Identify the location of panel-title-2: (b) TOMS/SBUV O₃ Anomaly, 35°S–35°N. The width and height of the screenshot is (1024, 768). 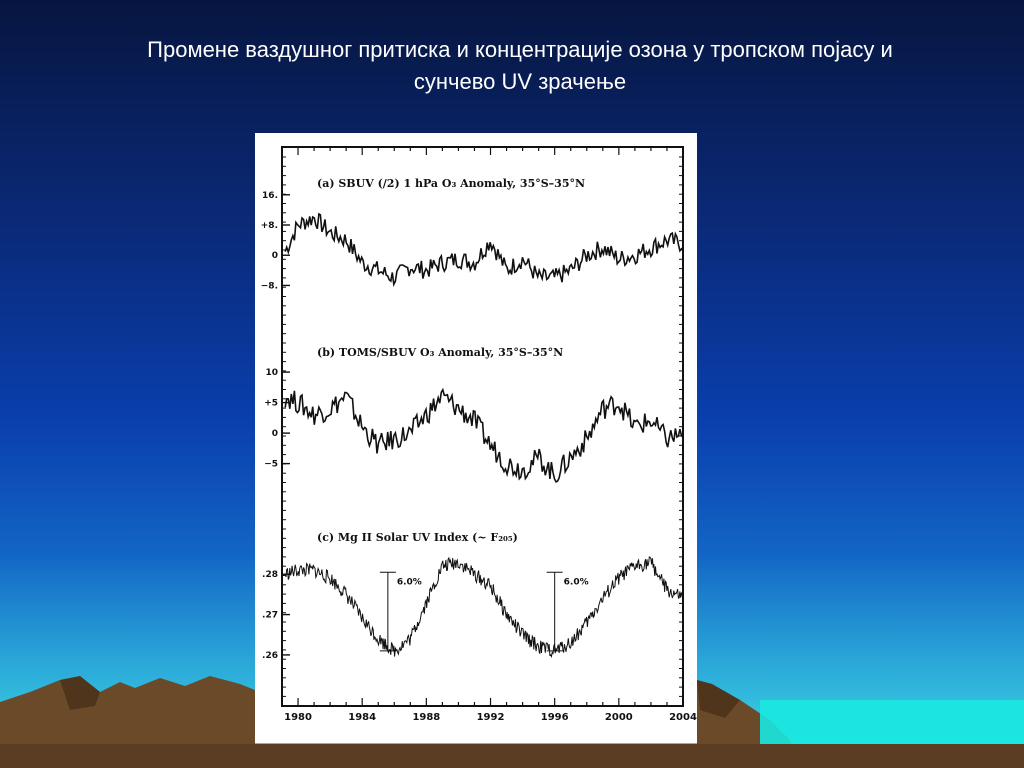
(440, 352).